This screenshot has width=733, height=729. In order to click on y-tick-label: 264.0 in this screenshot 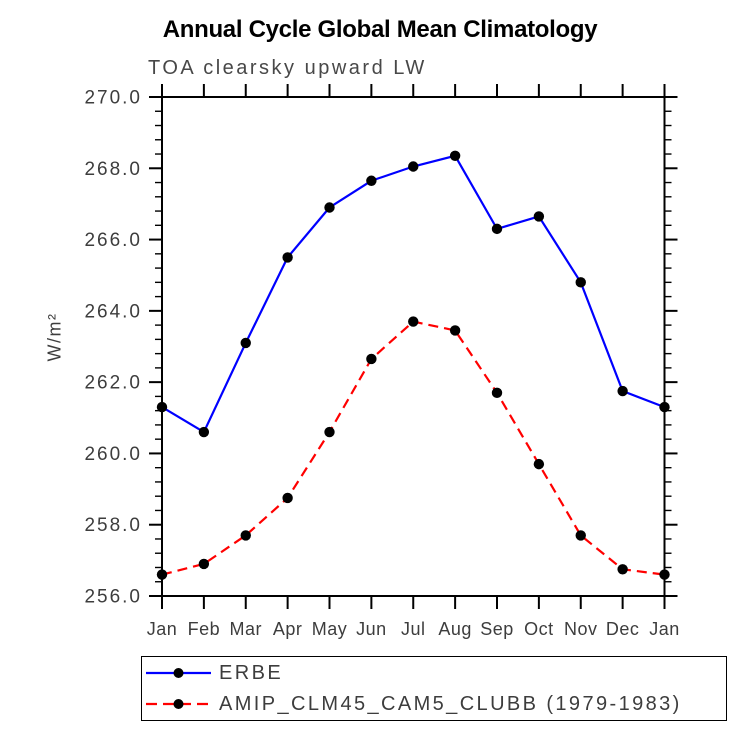, I will do `click(113, 311)`.